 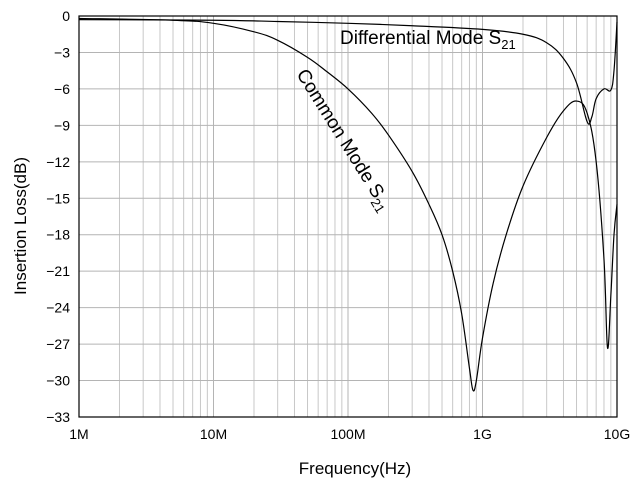 I want to click on x-axis-title: Frequency(Hz), so click(x=355, y=468).